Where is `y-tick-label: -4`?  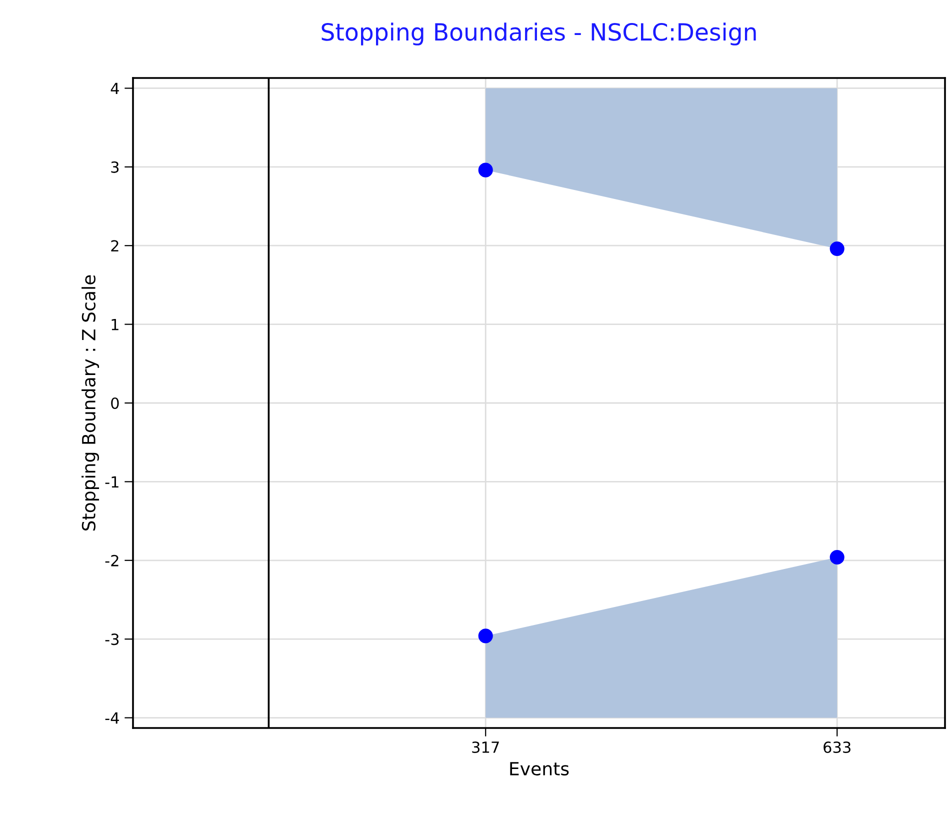 y-tick-label: -4 is located at coordinates (112, 718).